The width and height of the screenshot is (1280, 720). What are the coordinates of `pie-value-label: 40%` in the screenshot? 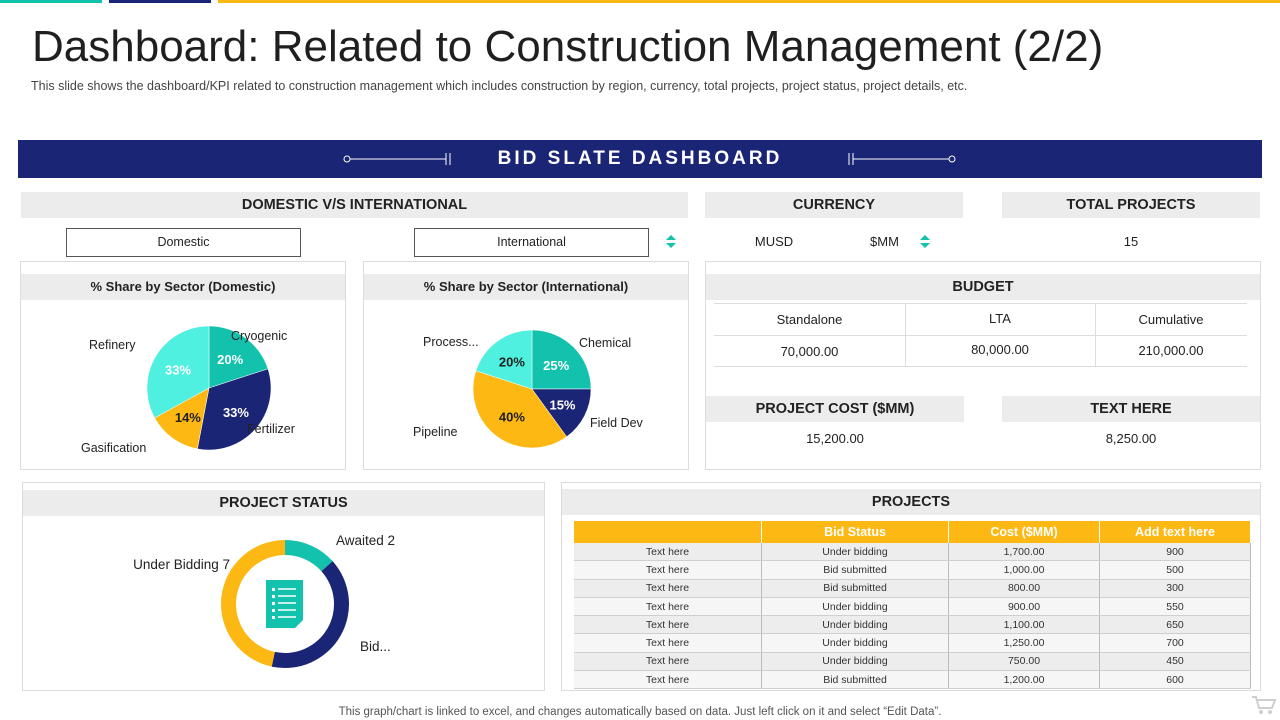 It's located at (512, 417).